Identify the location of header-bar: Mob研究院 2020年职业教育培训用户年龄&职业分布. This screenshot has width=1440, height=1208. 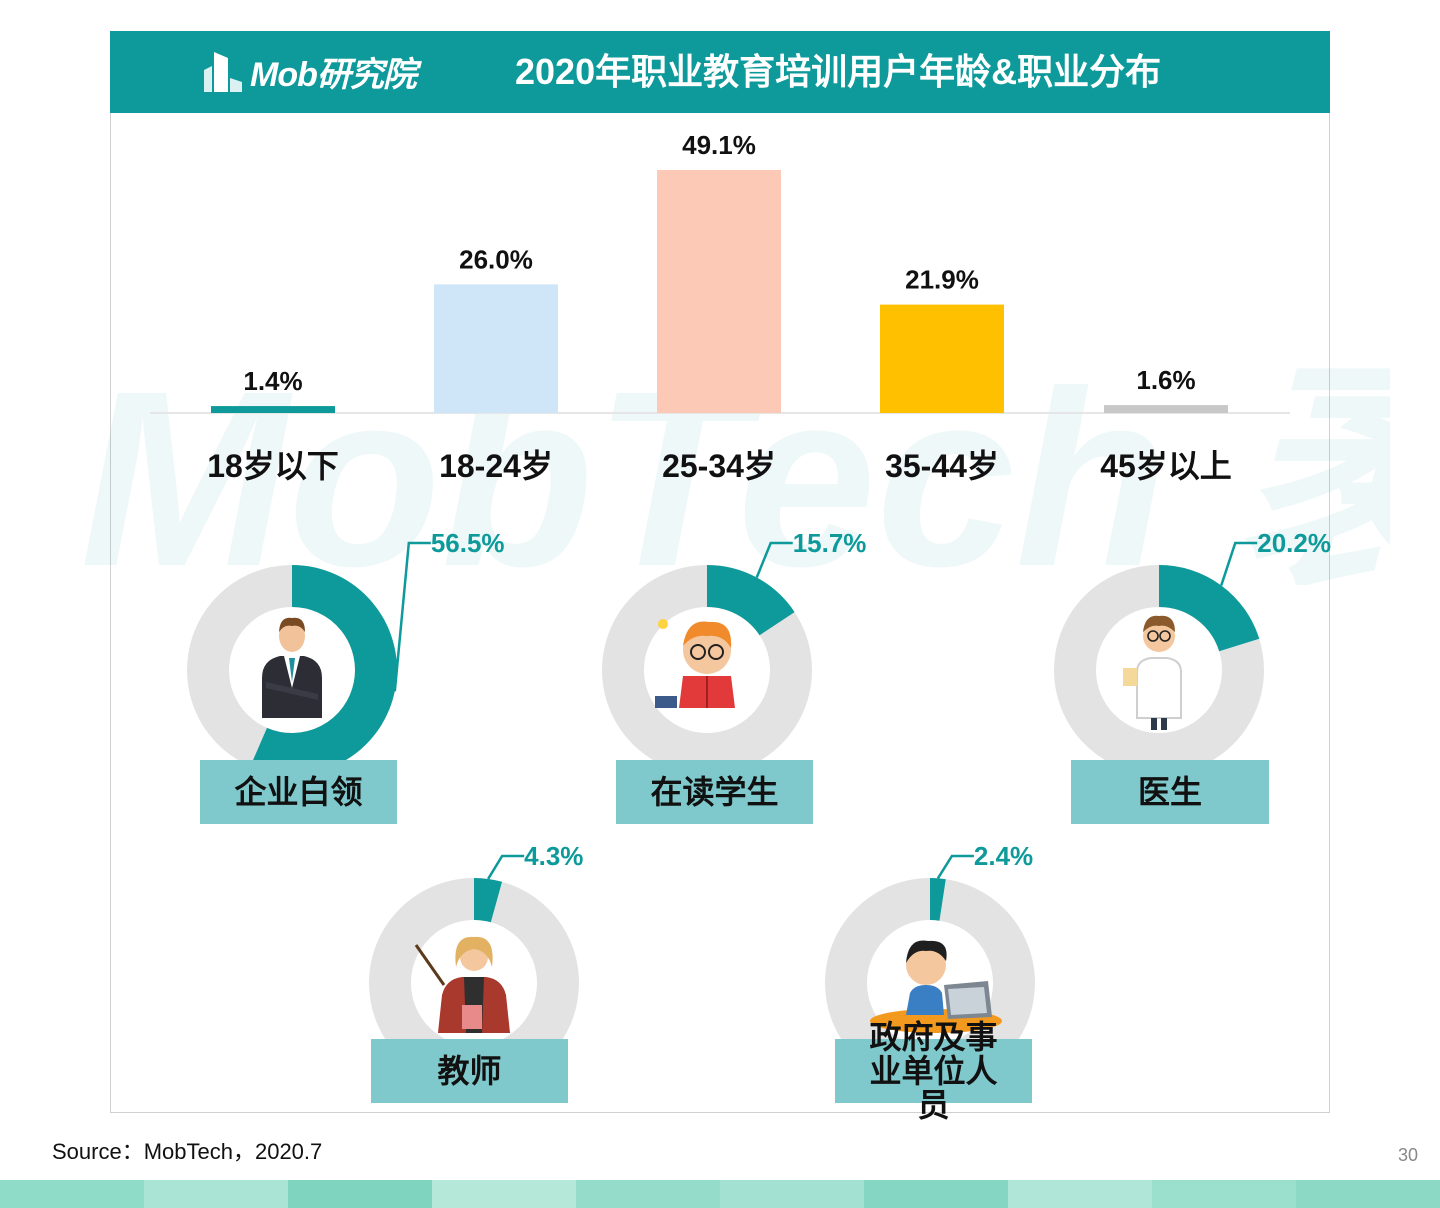
(720, 72).